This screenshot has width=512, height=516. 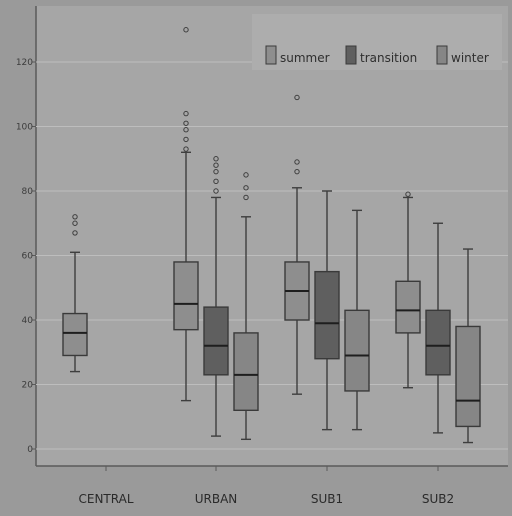 I want to click on y-tick-label: 120, so click(x=24, y=63).